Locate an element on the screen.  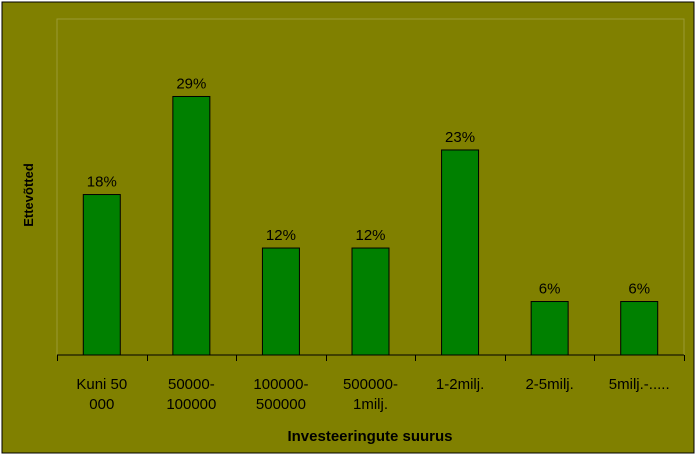
data-label: 23% is located at coordinates (460, 137).